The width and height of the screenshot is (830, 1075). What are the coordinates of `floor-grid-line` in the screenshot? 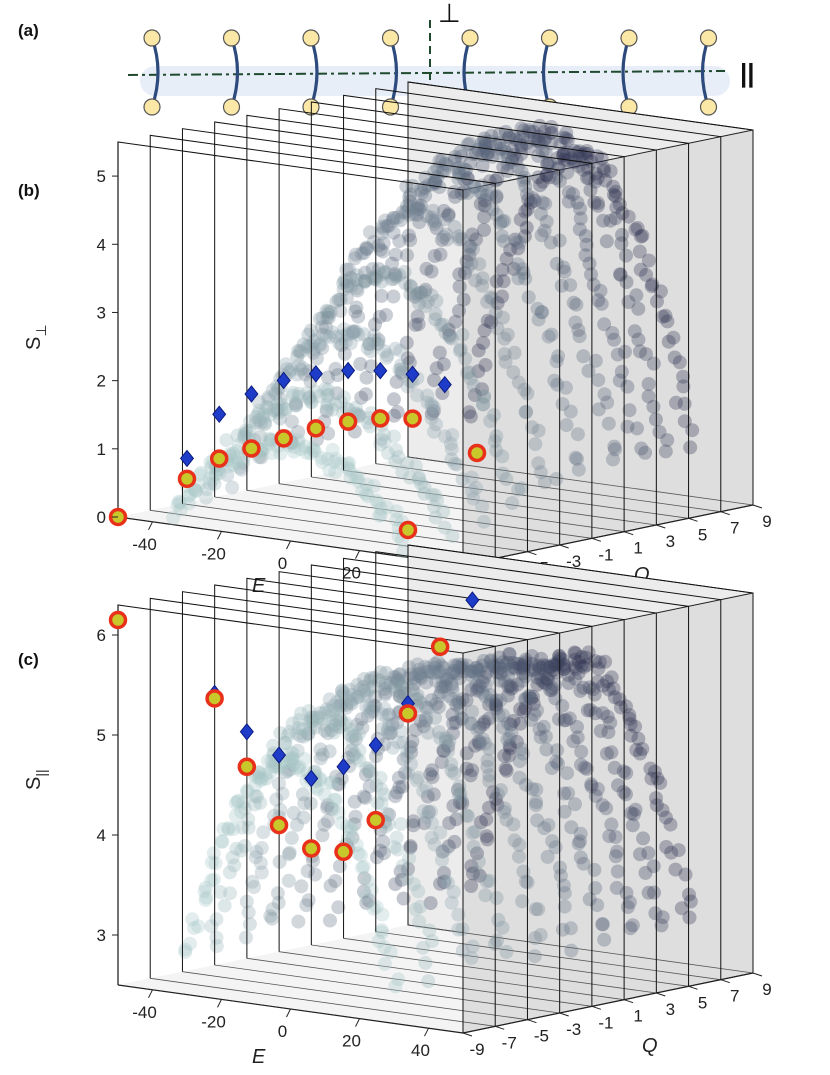 It's located at (516, 494).